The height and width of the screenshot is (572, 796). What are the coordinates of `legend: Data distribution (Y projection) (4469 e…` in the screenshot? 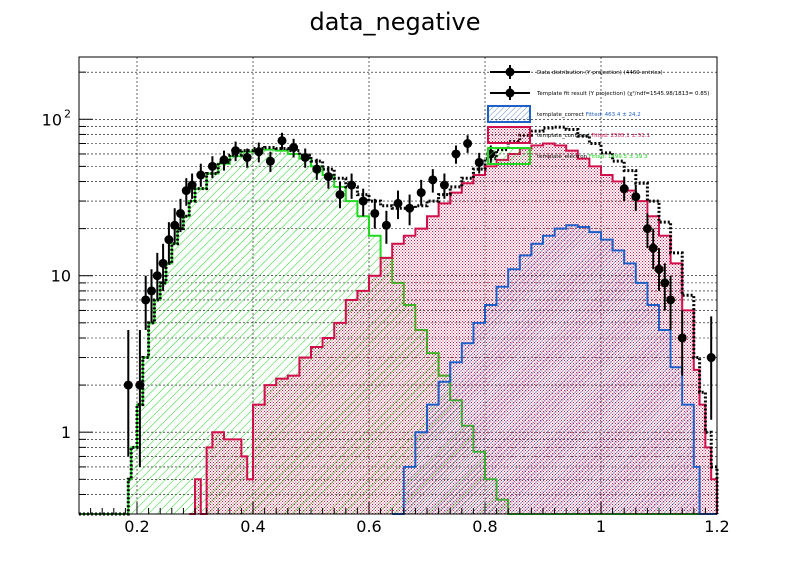 It's located at (598, 115).